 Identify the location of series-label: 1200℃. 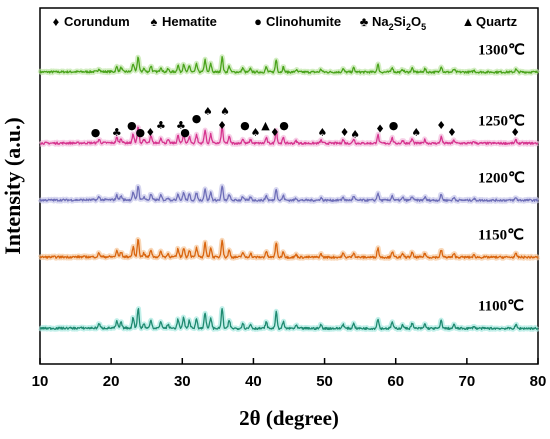
(501, 178).